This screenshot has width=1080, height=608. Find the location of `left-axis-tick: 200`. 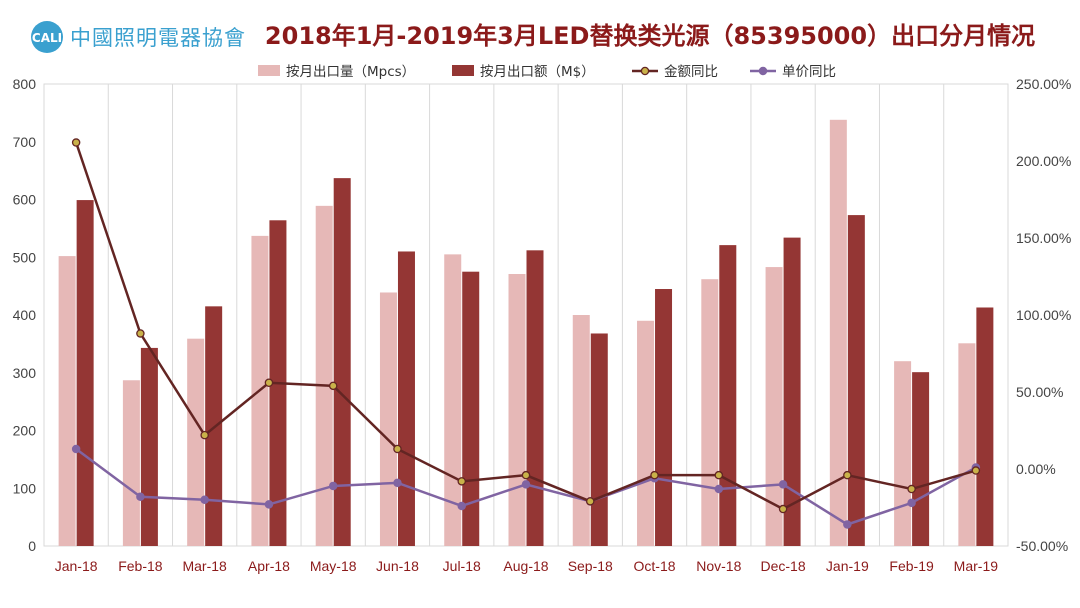

left-axis-tick: 200 is located at coordinates (25, 431).